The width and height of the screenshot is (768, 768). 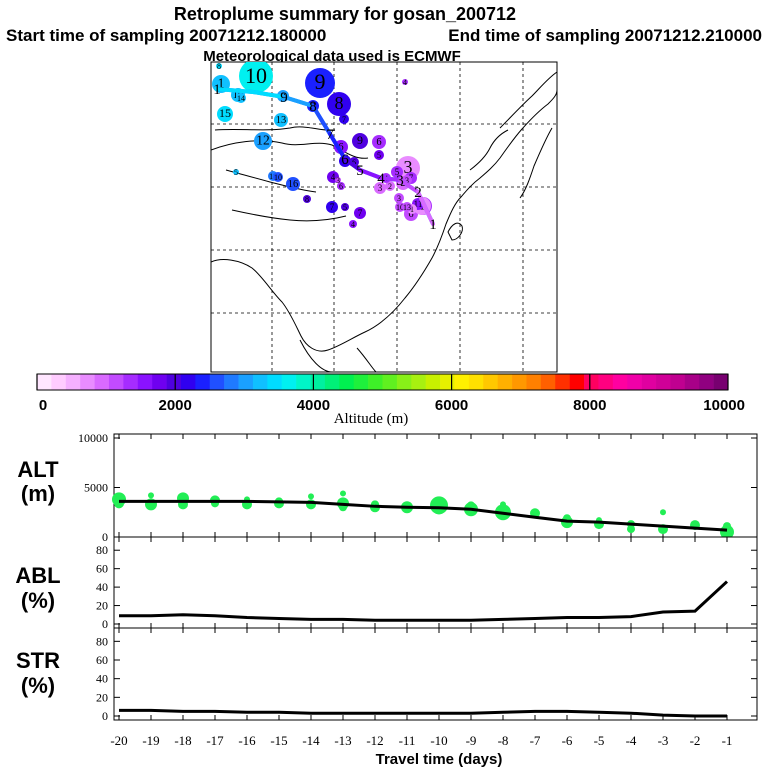 What do you see at coordinates (387, 675) in the screenshot?
I see `panel-str: 0 20 40 60 80 STR(%)` at bounding box center [387, 675].